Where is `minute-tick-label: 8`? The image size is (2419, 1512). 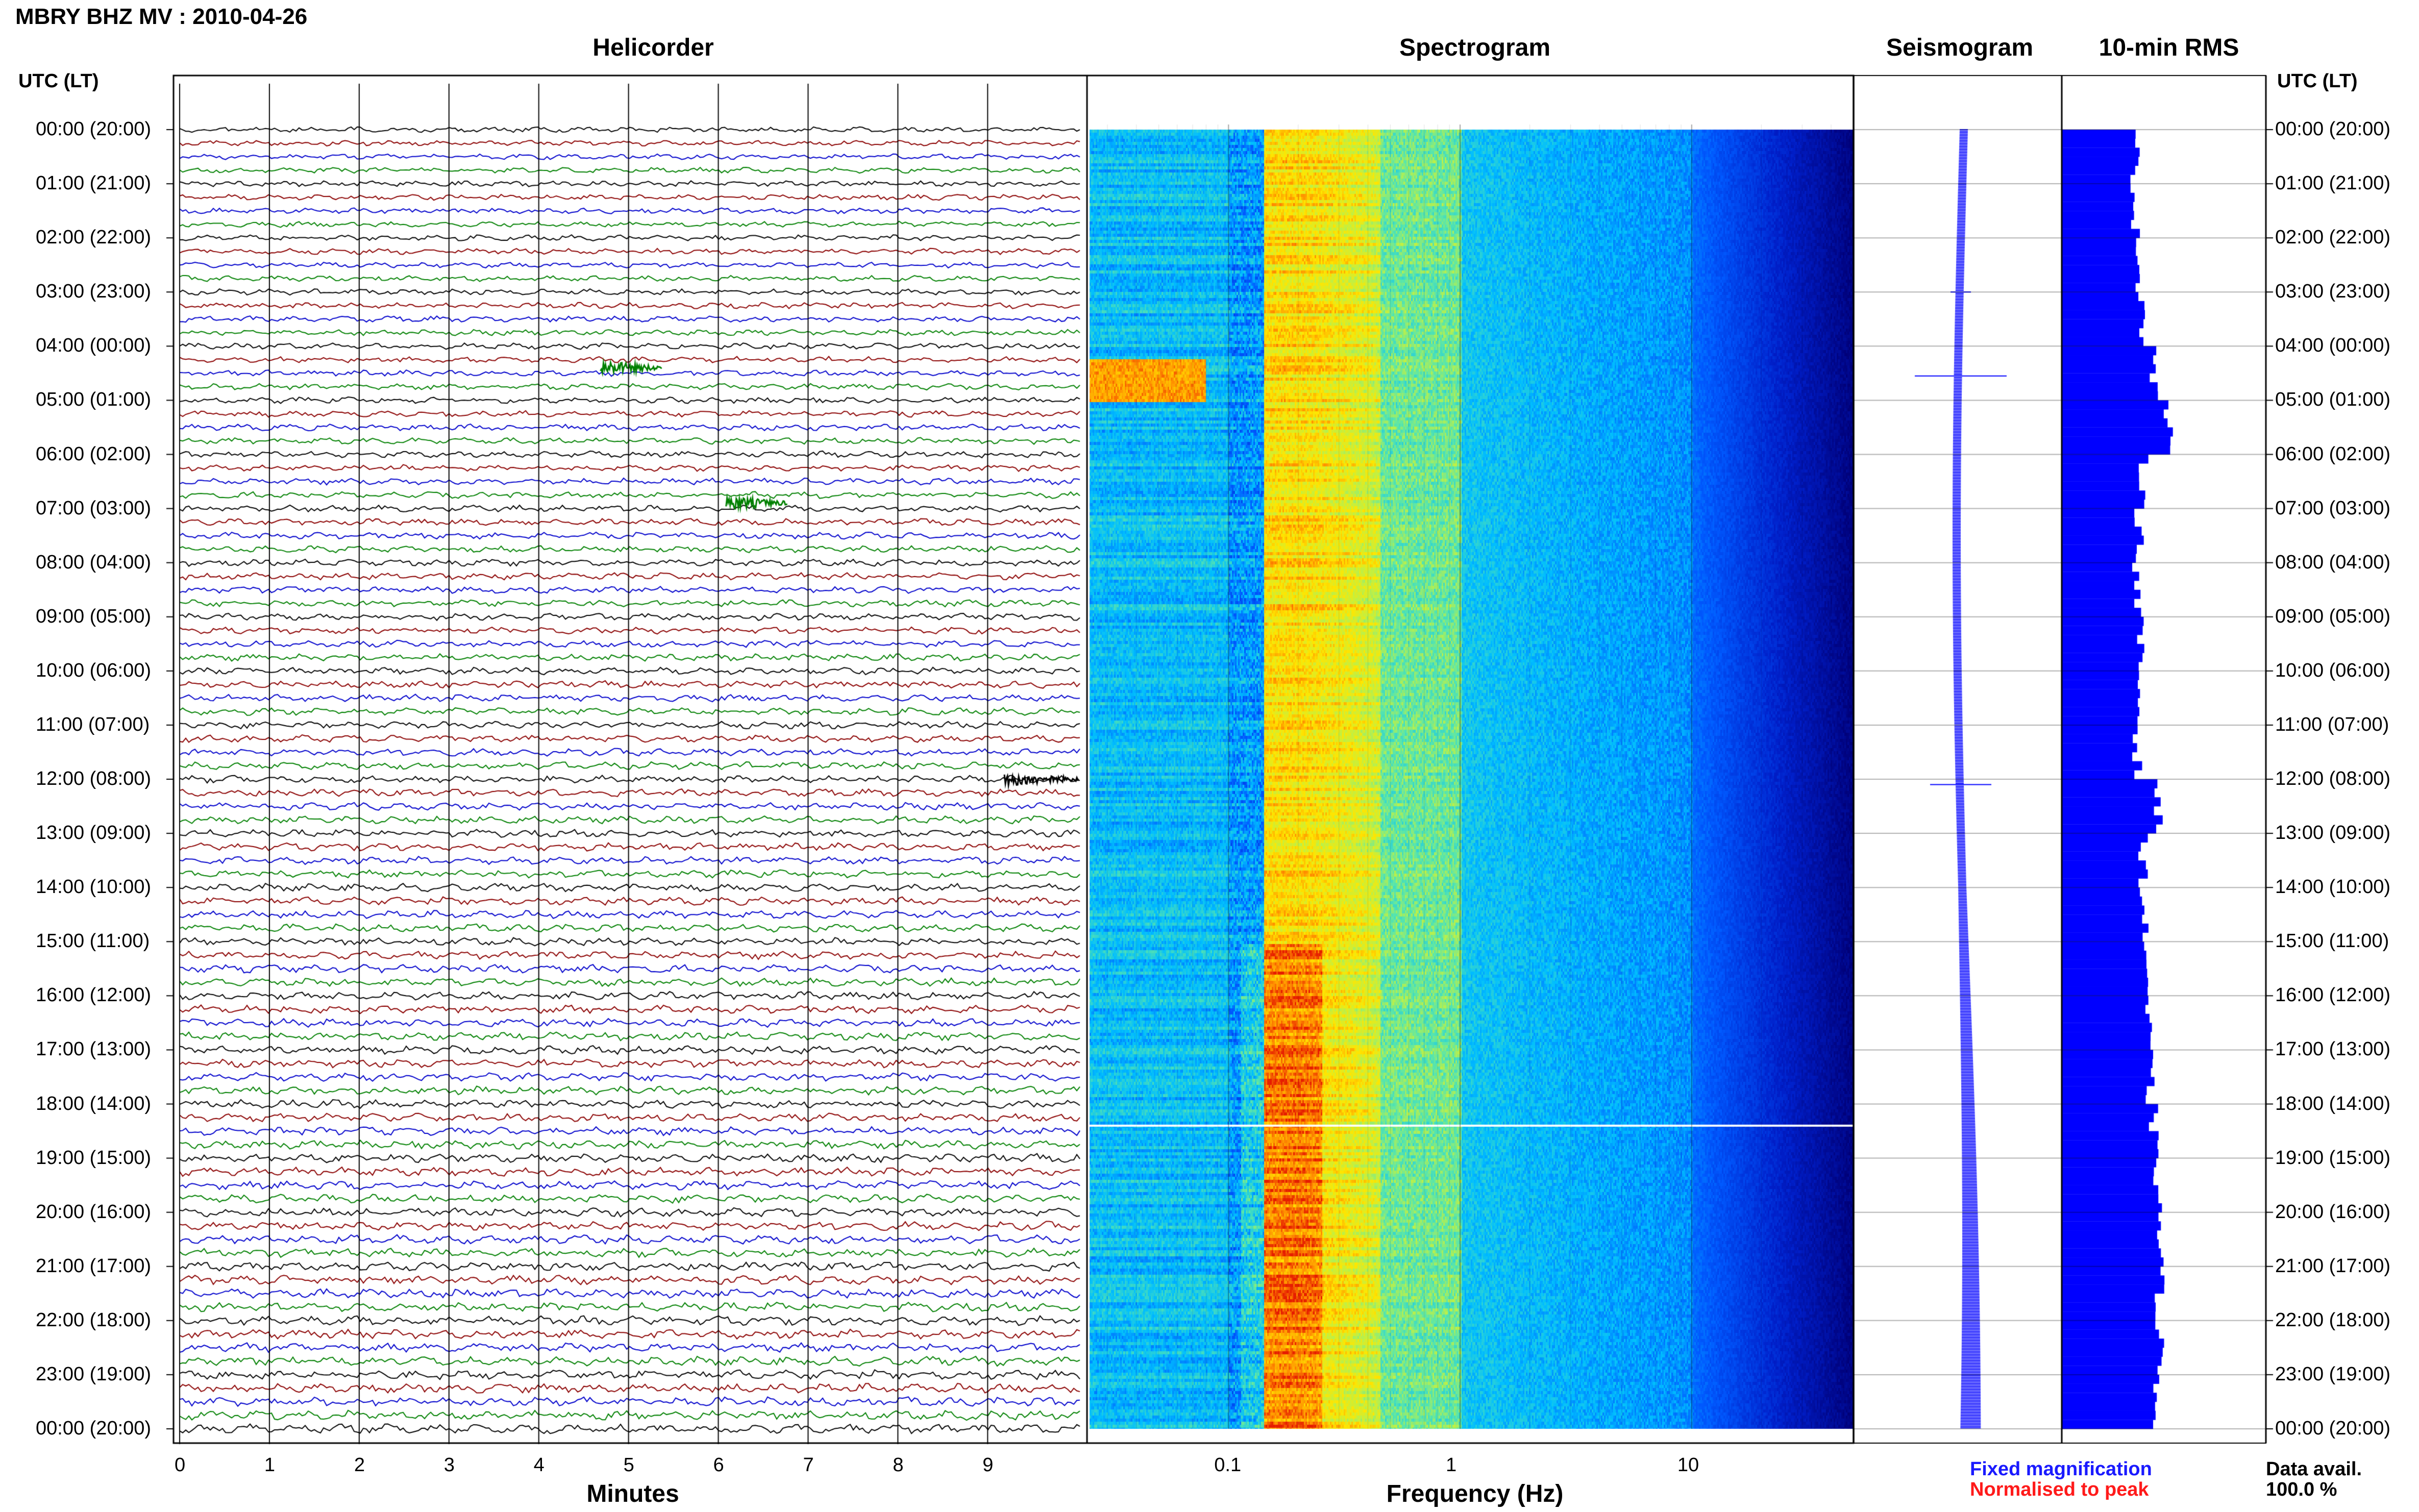
minute-tick-label: 8 is located at coordinates (898, 1465).